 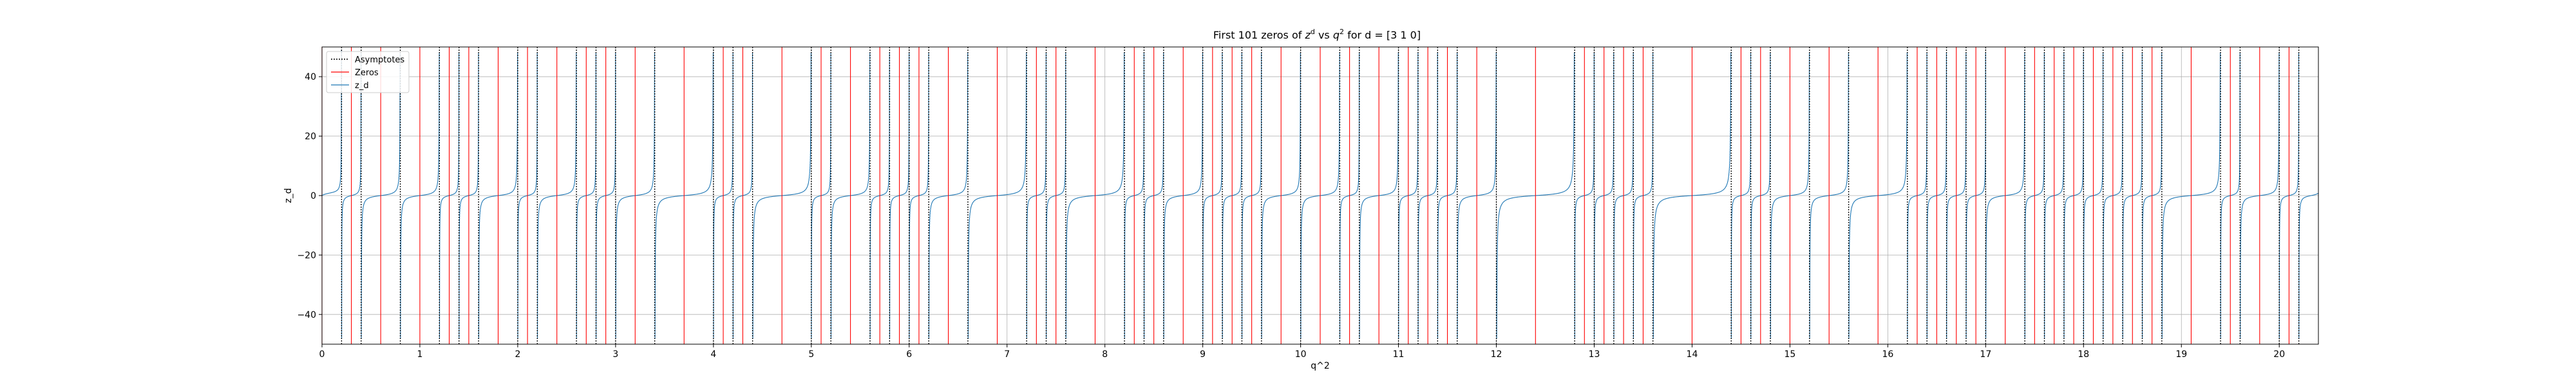 I want to click on x-tick-label: 2, so click(x=517, y=354).